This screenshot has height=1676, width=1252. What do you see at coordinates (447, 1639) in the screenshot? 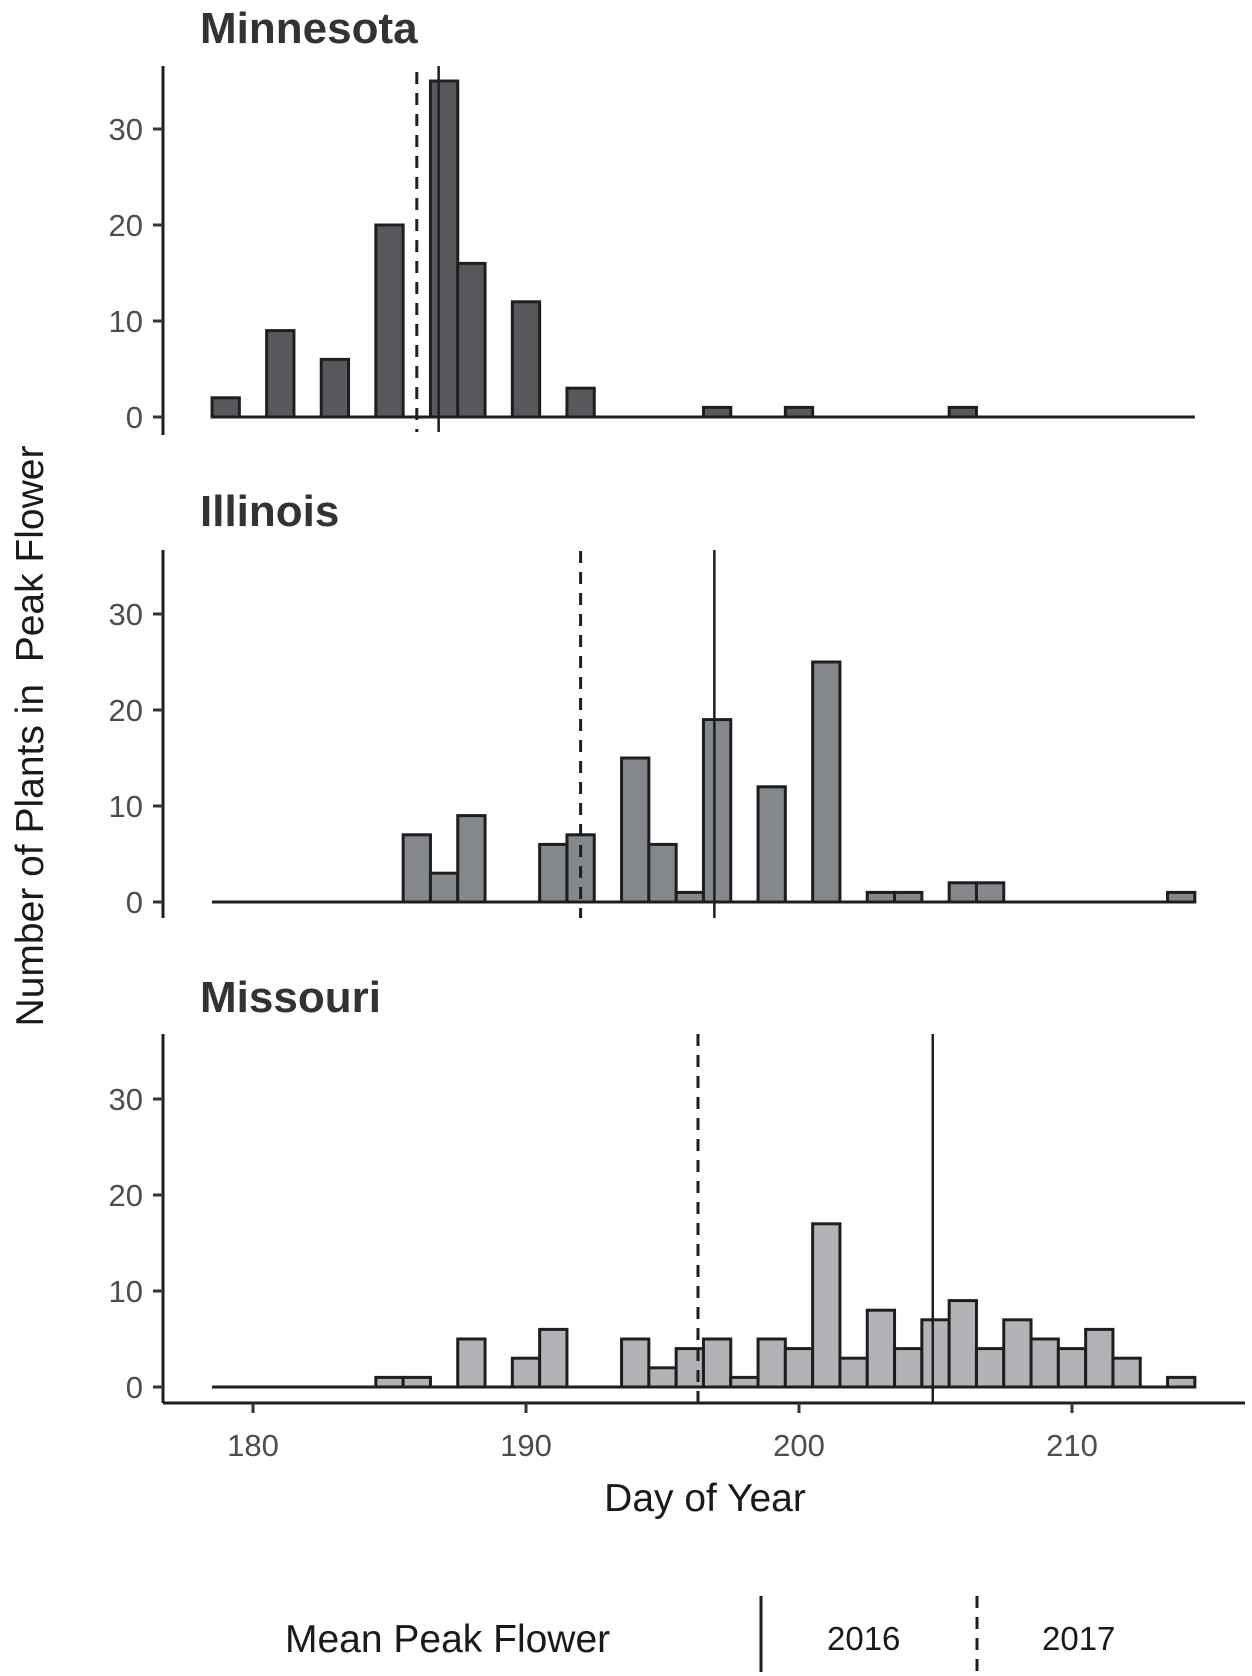
I see `legend-title: Mean Peak Flower` at bounding box center [447, 1639].